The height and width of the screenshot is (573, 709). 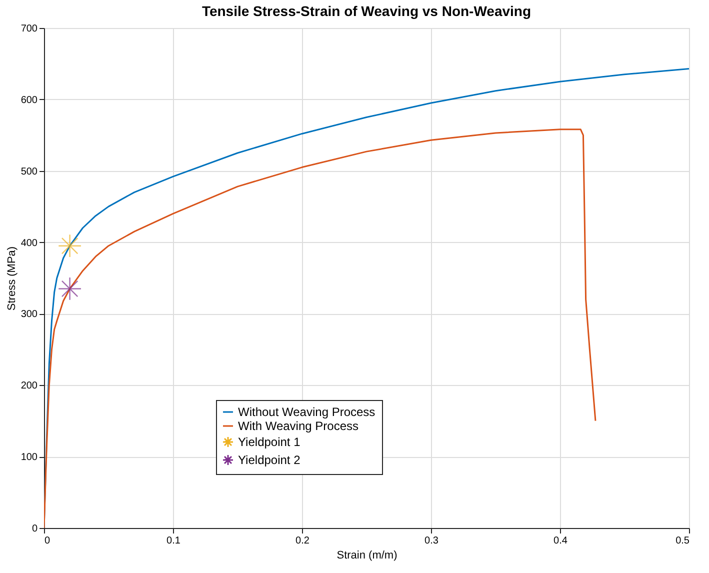 I want to click on y-tick-label: 300, so click(x=29, y=314).